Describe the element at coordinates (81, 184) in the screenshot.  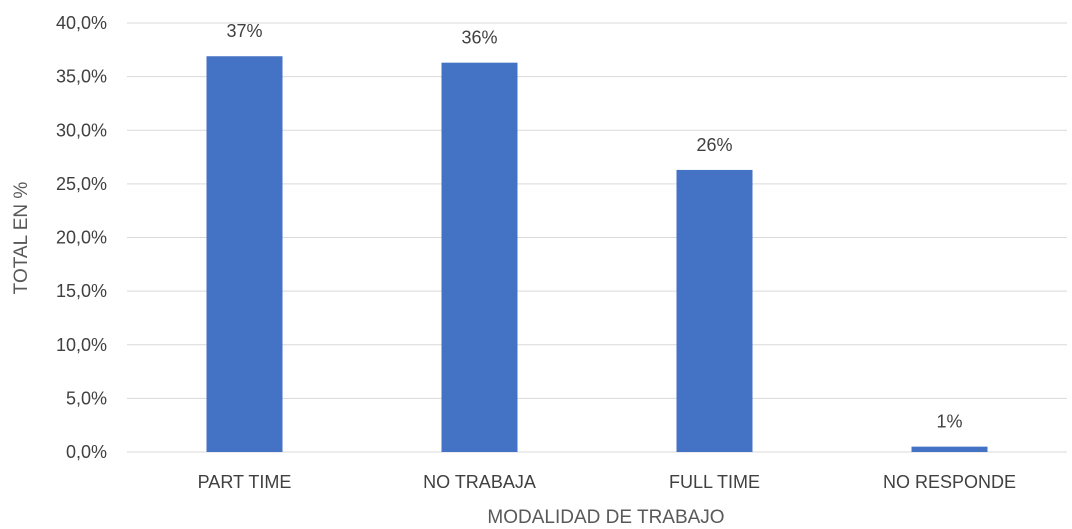
I see `y-tick-label: 25,0%` at that location.